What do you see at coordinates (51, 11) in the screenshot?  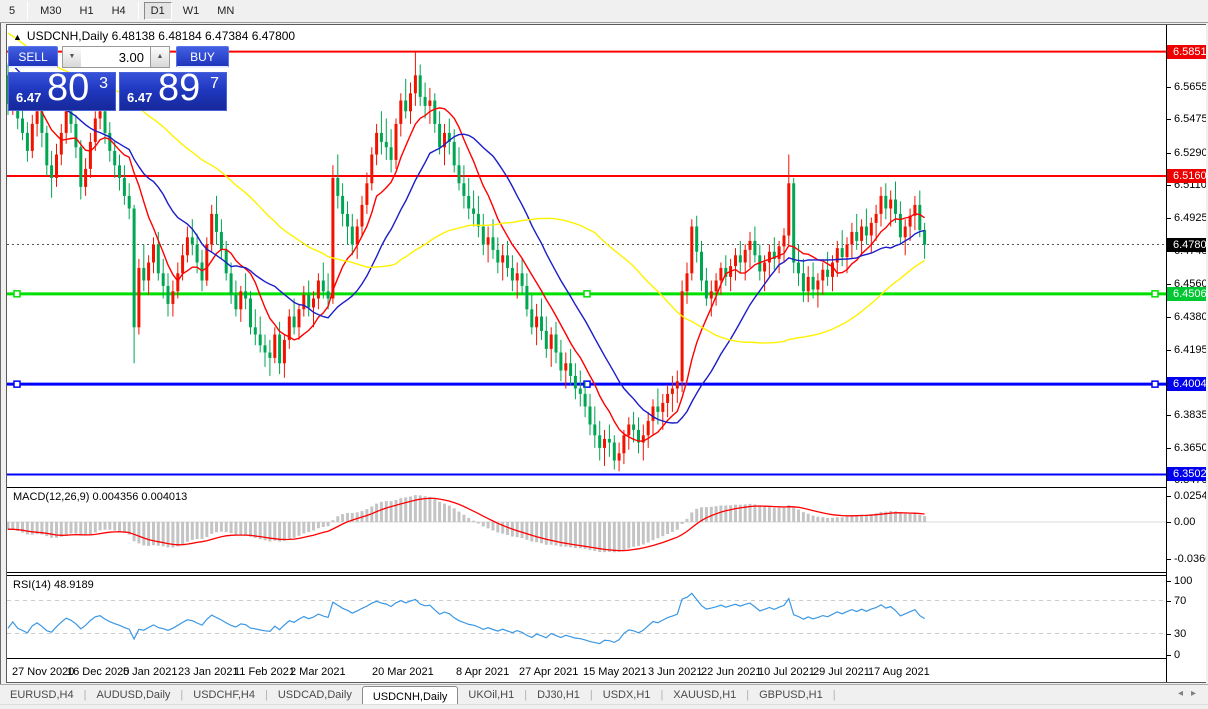 I see `timeframe-m30: M30` at bounding box center [51, 11].